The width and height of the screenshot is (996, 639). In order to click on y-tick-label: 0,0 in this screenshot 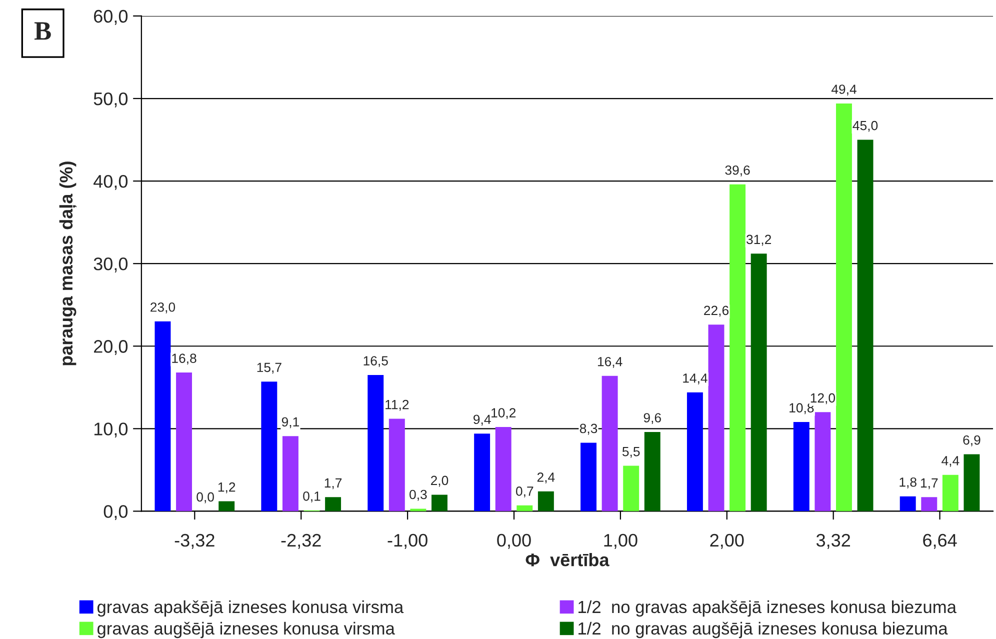, I will do `click(116, 512)`.